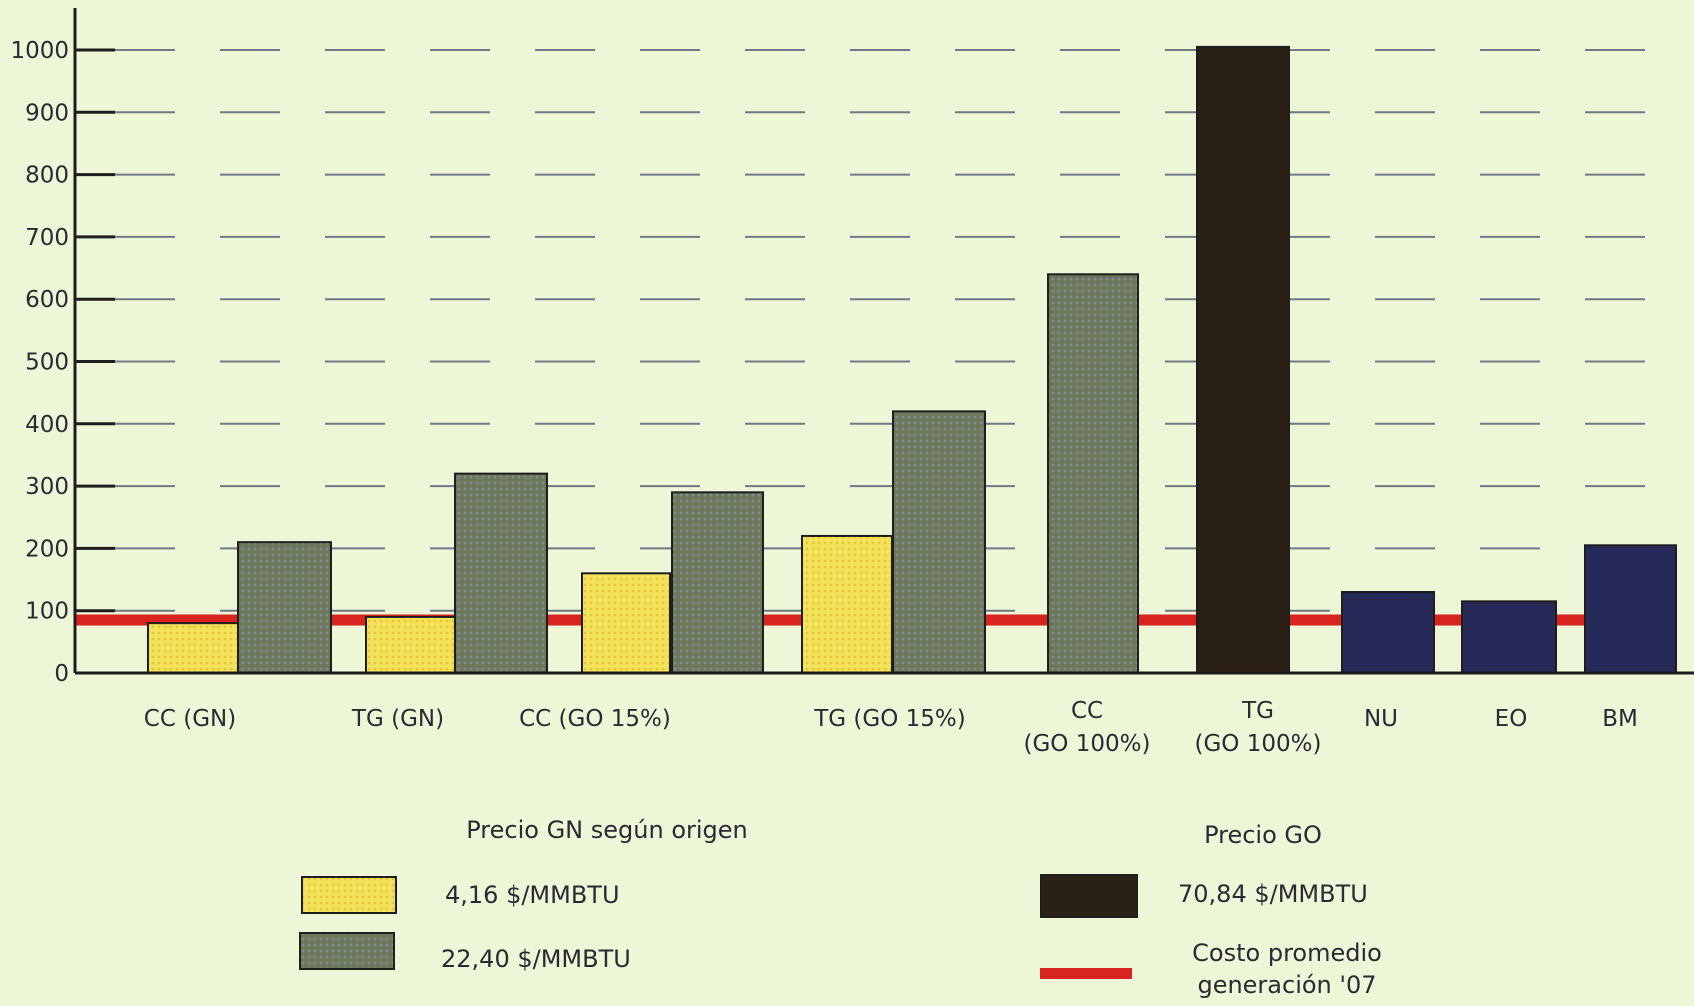  Describe the element at coordinates (47, 238) in the screenshot. I see `y-tick-label: 700` at that location.